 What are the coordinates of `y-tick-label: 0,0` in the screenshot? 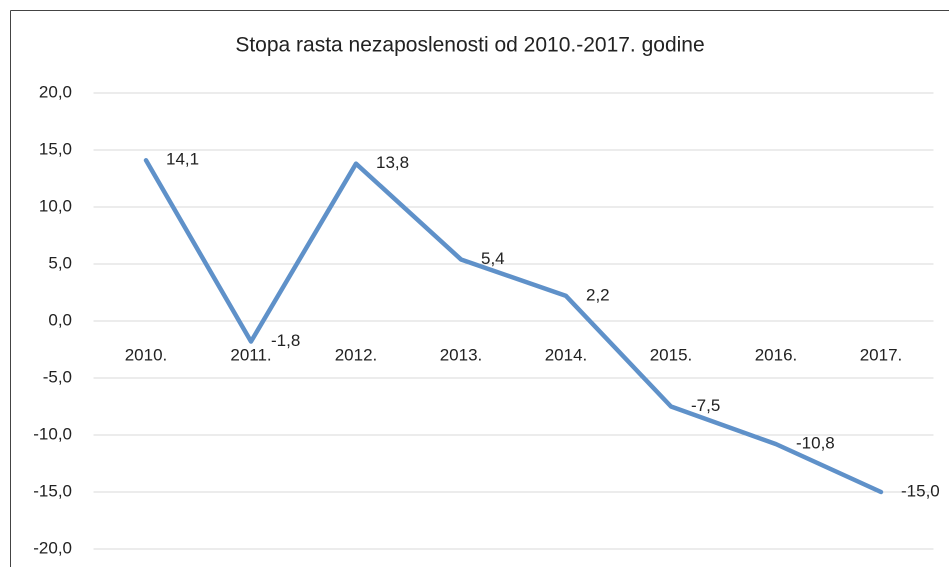 It's located at (60, 319).